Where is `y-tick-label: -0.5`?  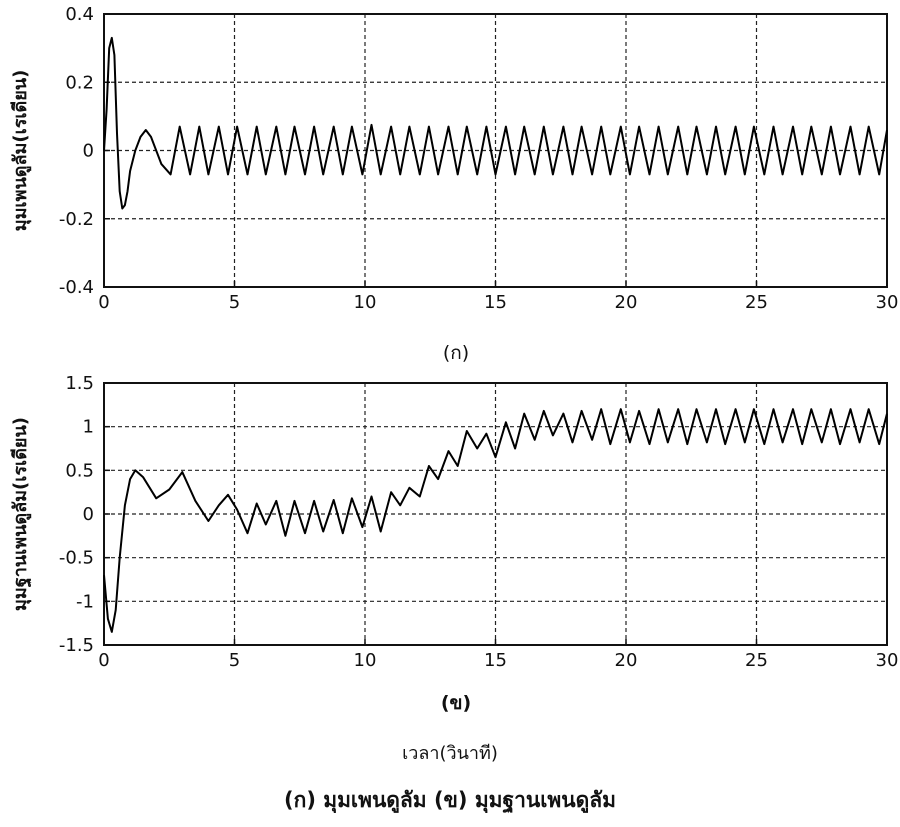 y-tick-label: -0.5 is located at coordinates (76, 558).